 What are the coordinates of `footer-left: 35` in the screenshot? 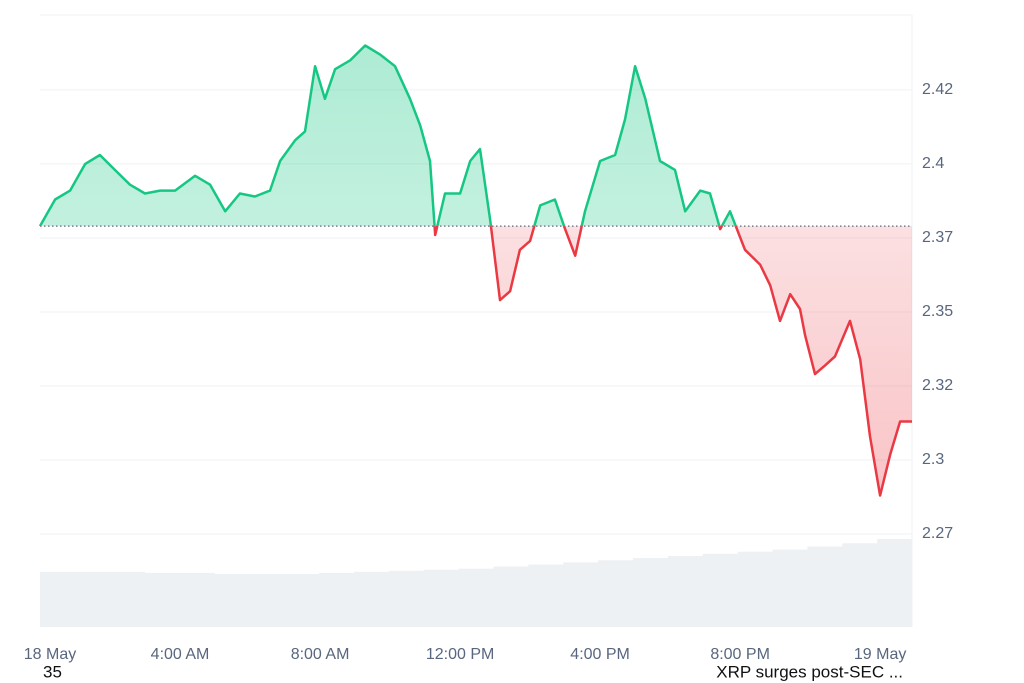 It's located at (52, 671).